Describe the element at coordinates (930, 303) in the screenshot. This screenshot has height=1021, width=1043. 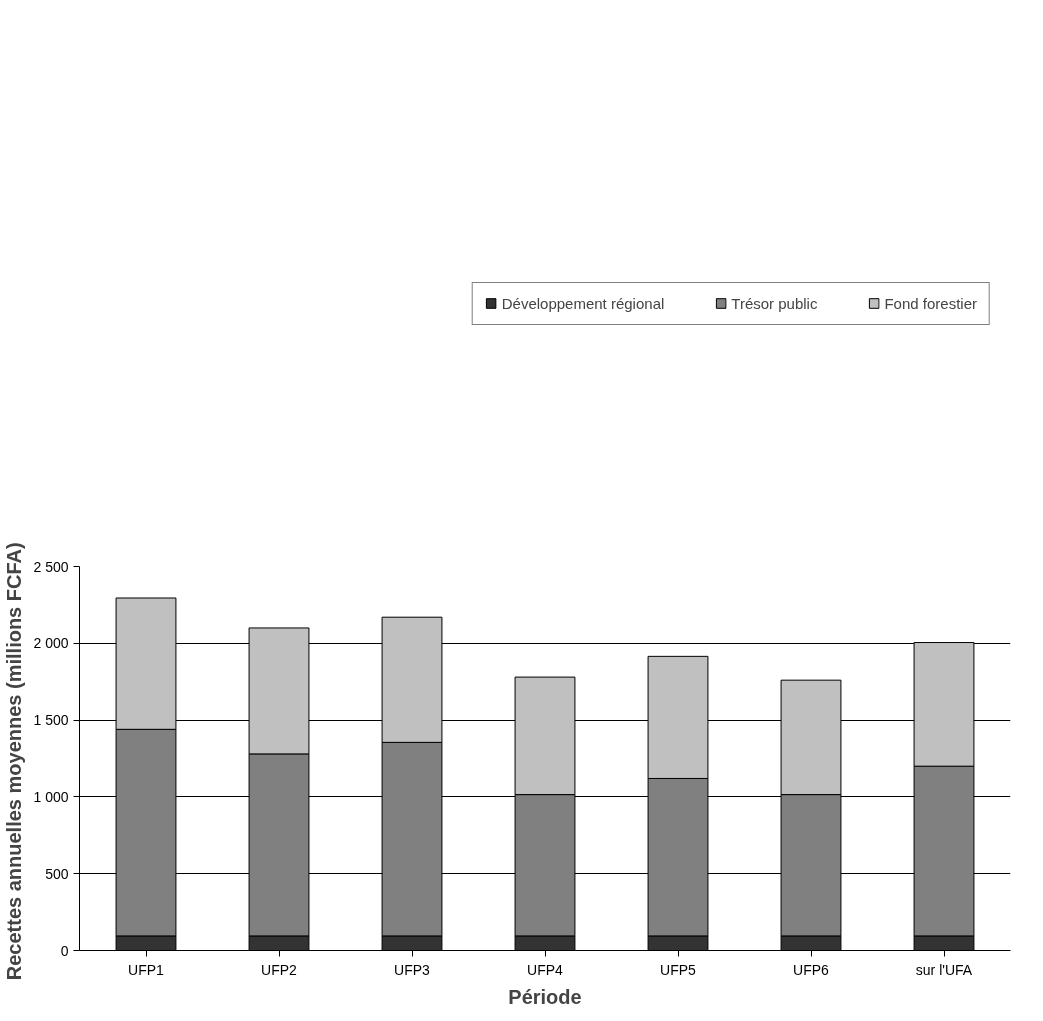
I see `legend-label: Fond forestier` at that location.